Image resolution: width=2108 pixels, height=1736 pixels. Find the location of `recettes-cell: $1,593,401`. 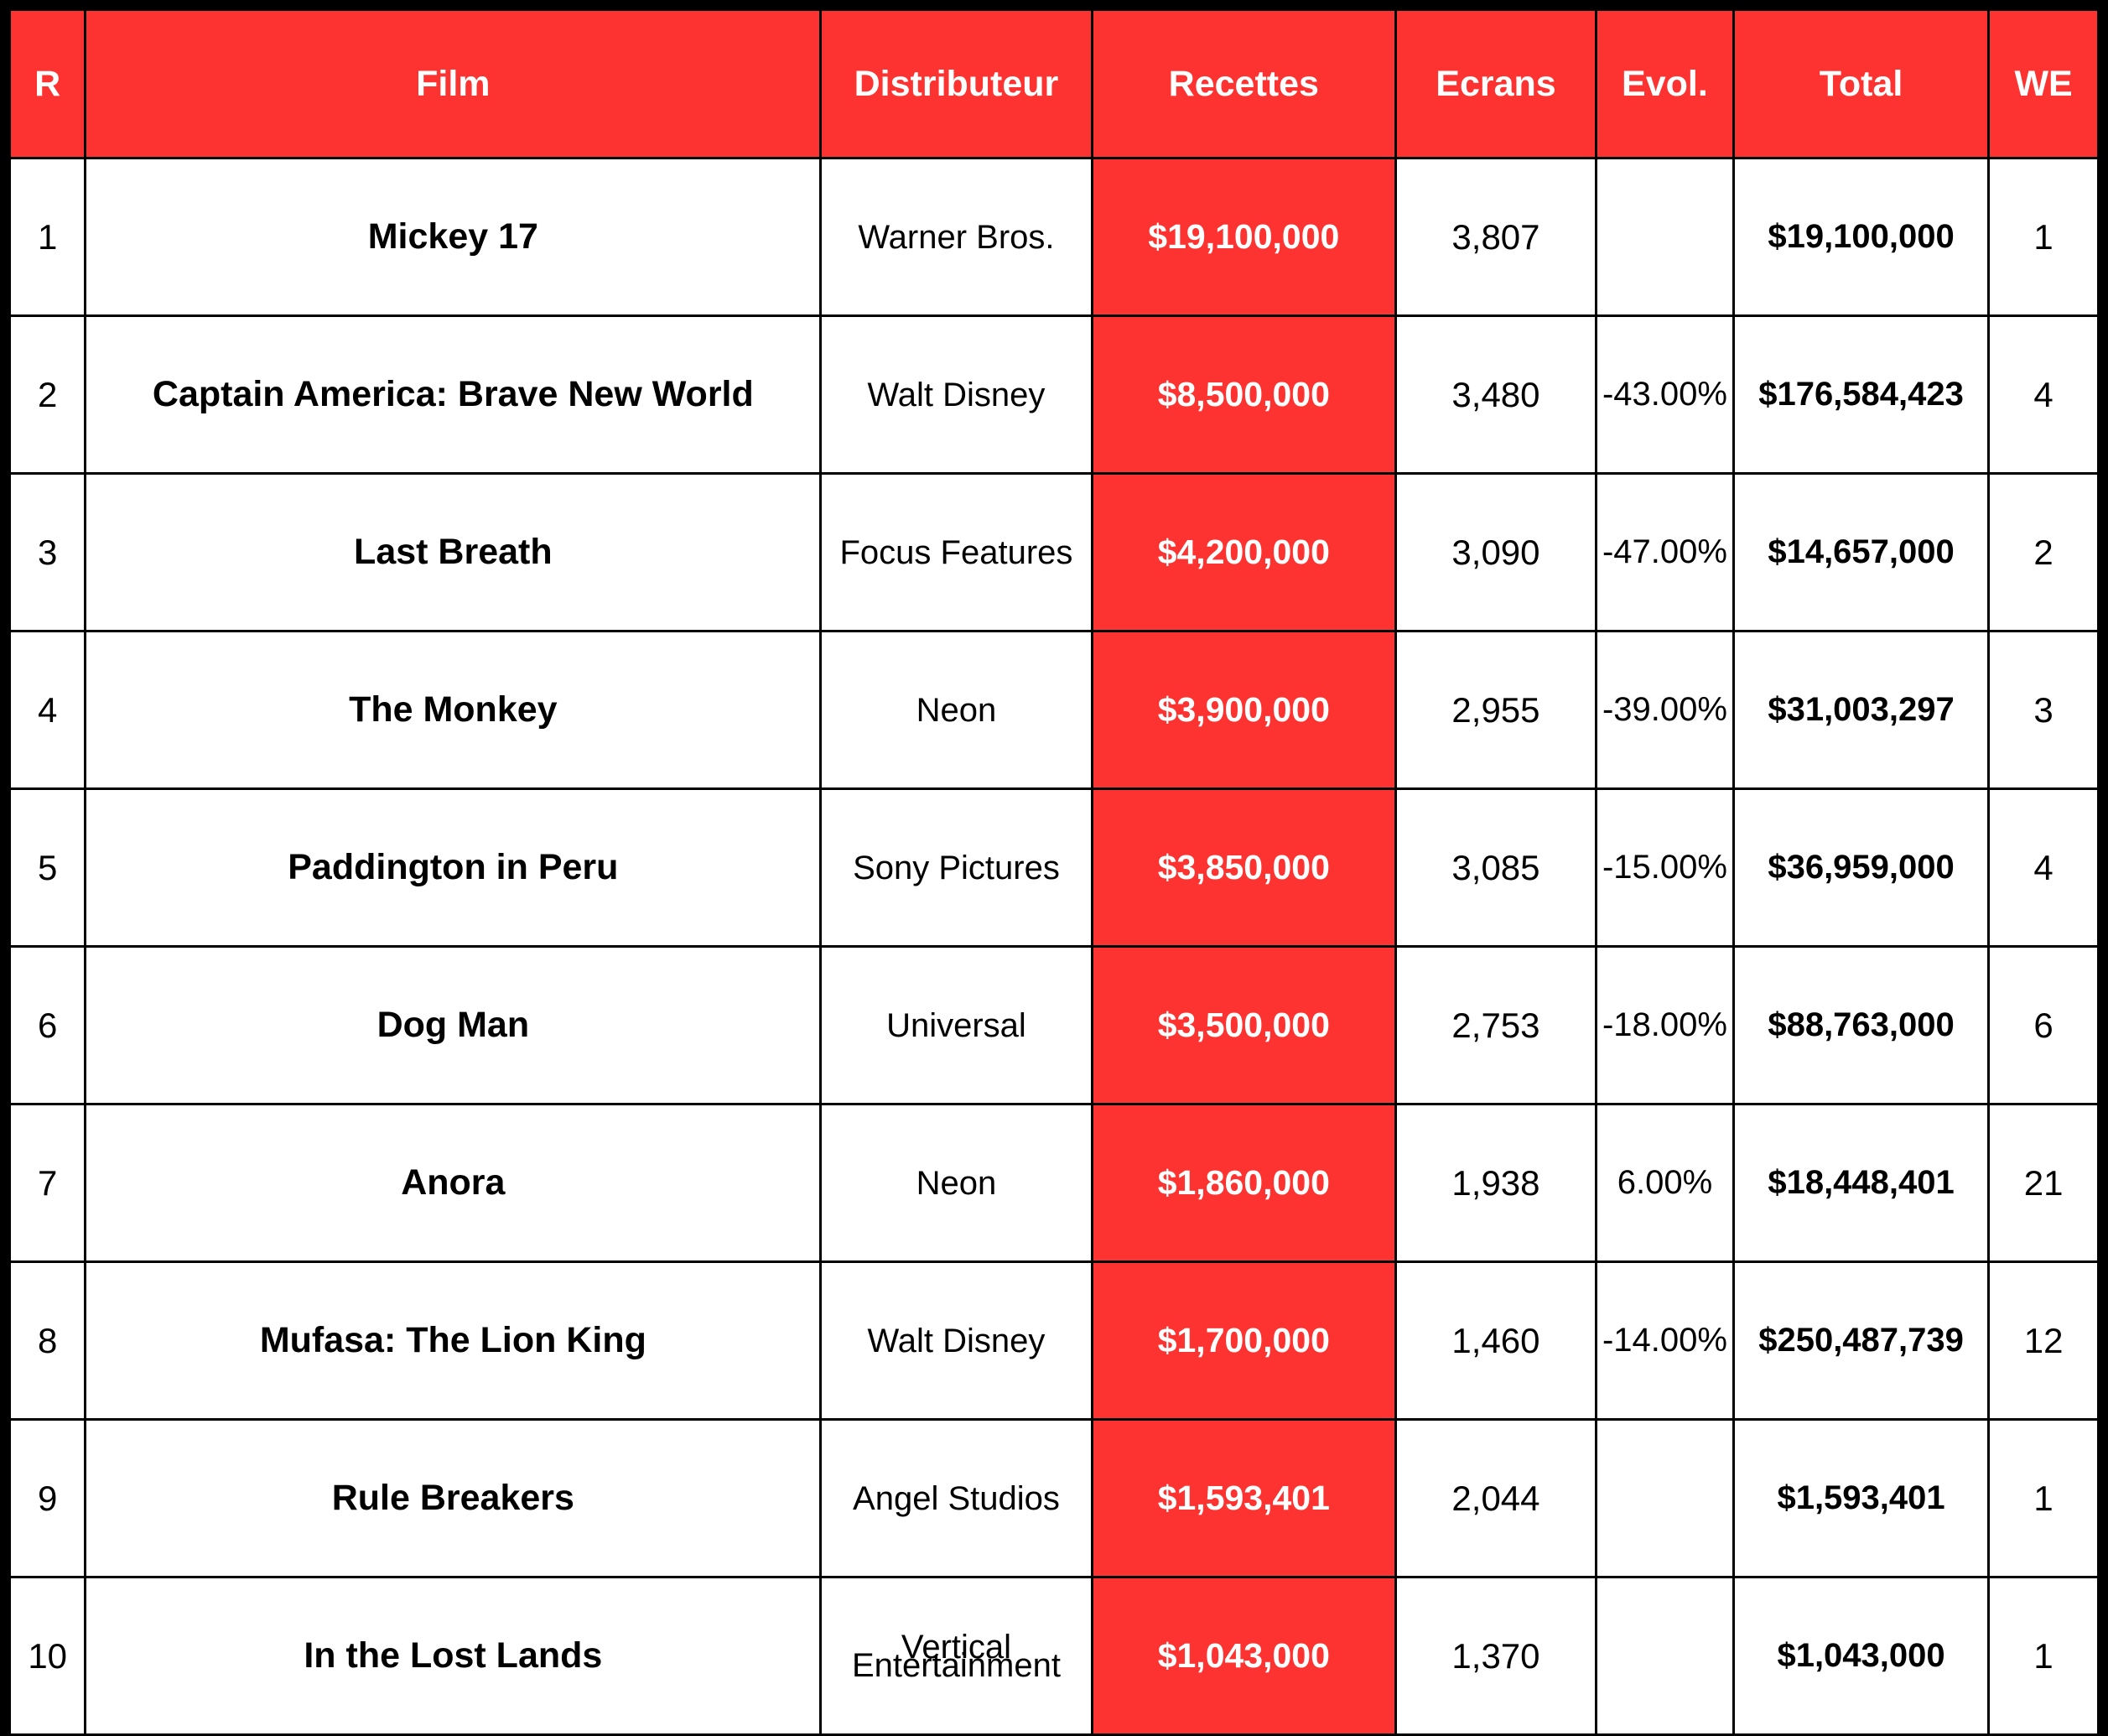

recettes-cell: $1,593,401 is located at coordinates (1244, 1498).